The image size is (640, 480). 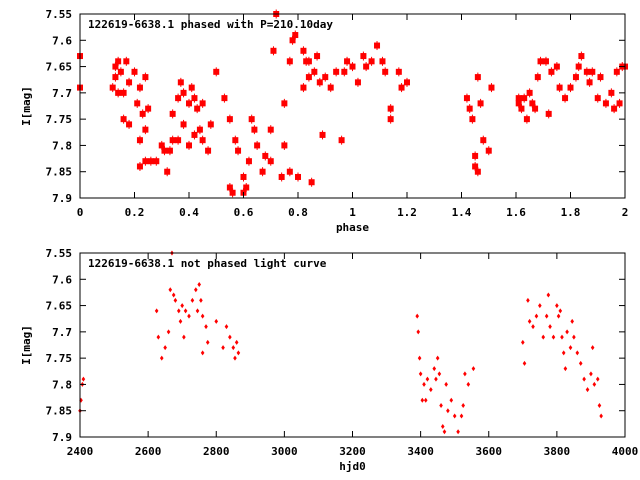 What do you see at coordinates (462, 212) in the screenshot?
I see `x-tick-label: 1.4` at bounding box center [462, 212].